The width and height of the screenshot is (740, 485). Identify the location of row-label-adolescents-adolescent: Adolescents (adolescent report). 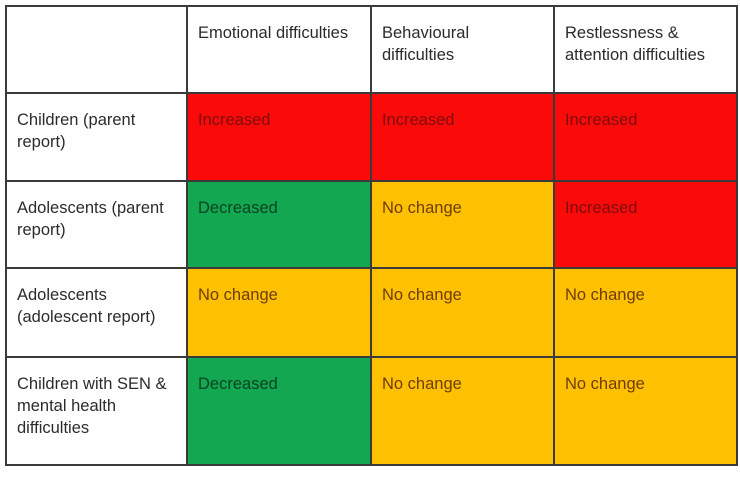
(96, 312).